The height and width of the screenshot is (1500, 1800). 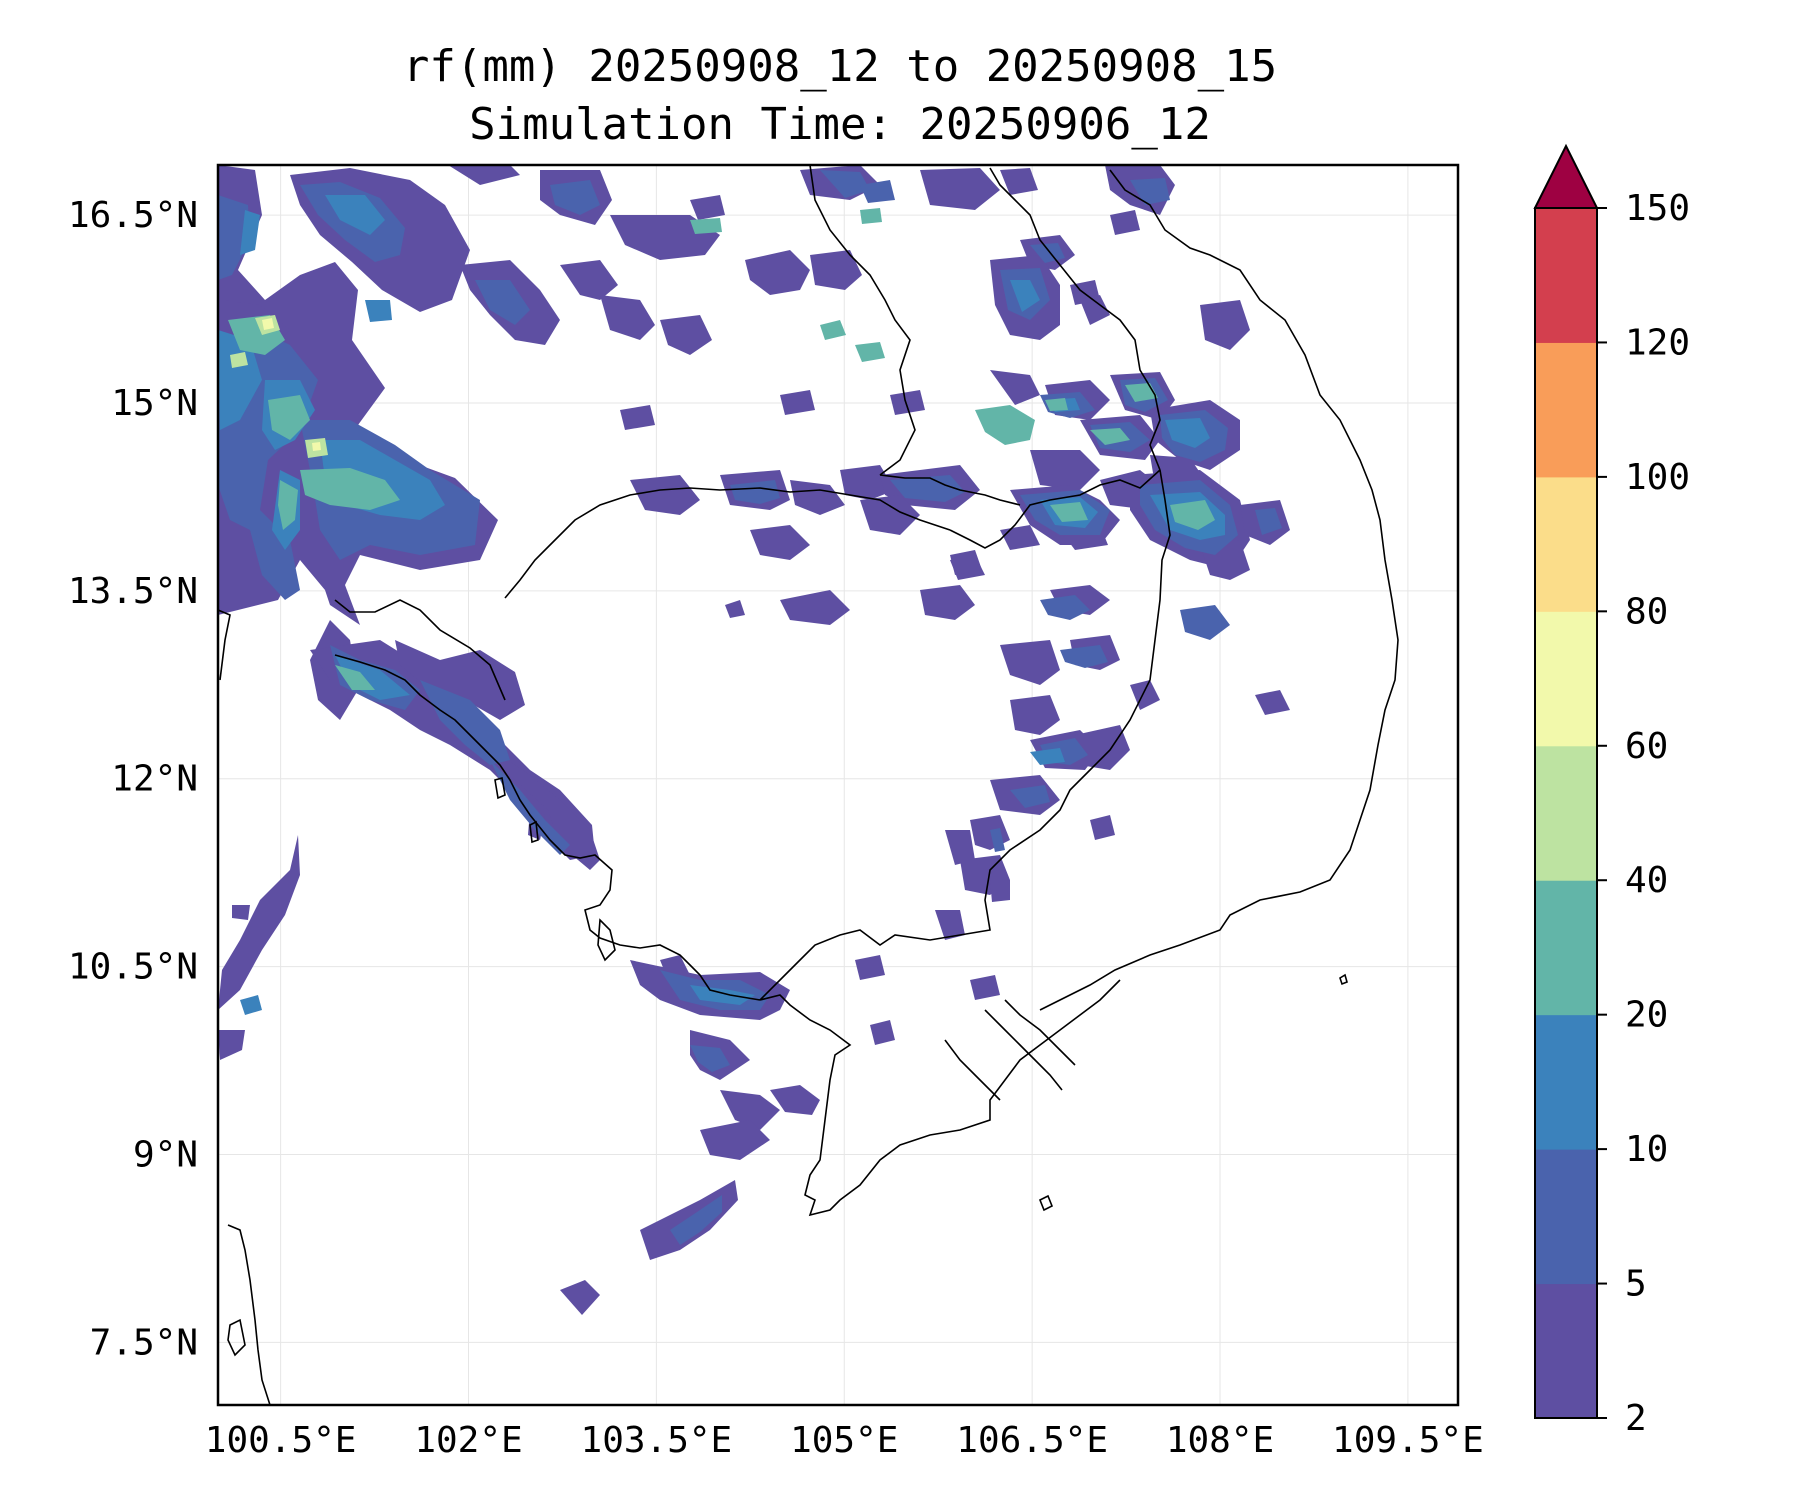 What do you see at coordinates (154, 779) in the screenshot?
I see `lat-tick-label: 12°N` at bounding box center [154, 779].